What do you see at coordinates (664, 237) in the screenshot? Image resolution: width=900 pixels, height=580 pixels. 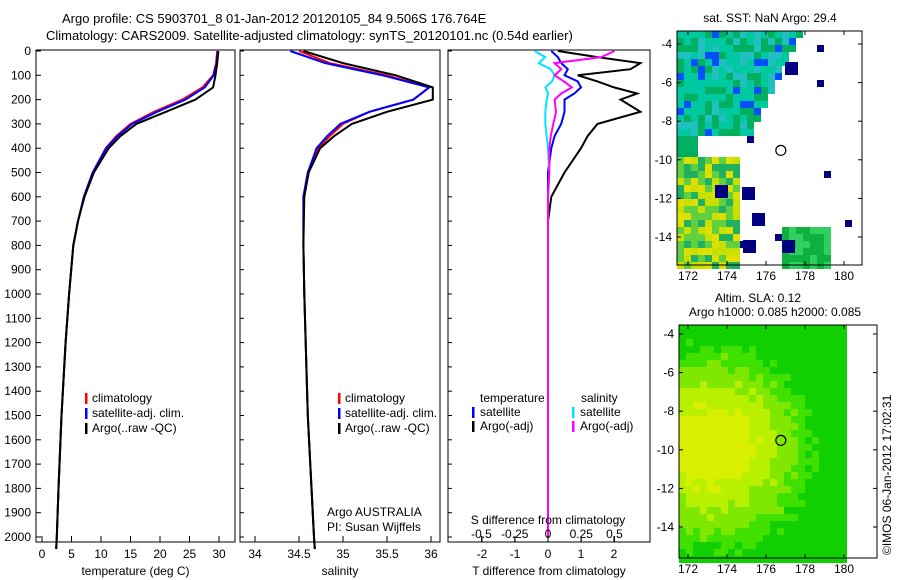 I see `sst-ytick-label: -14` at bounding box center [664, 237].